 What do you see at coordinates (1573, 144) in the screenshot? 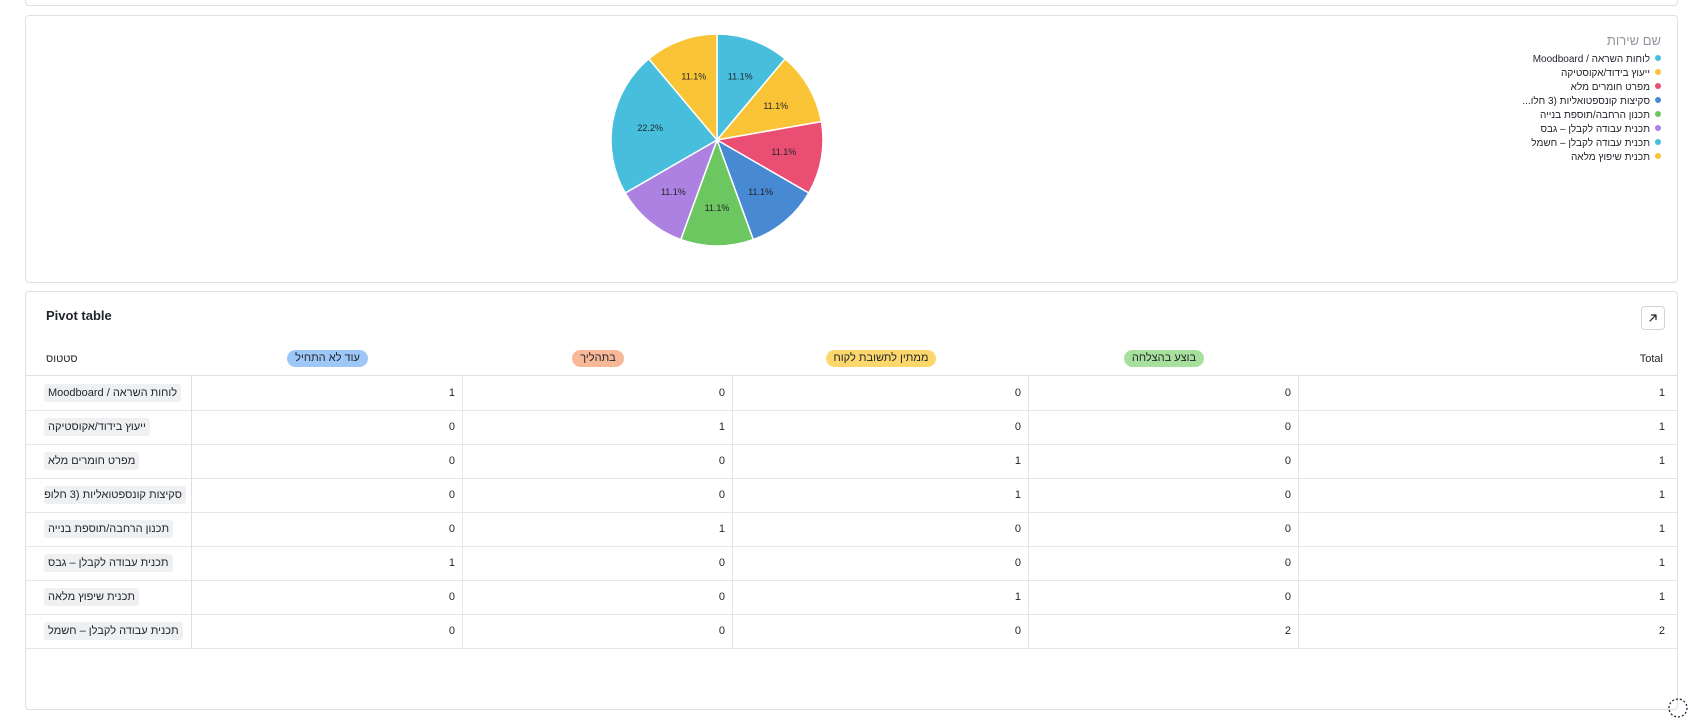
I see `legend-item: תכנית עבודה לקבלן – חשמל` at bounding box center [1573, 144].